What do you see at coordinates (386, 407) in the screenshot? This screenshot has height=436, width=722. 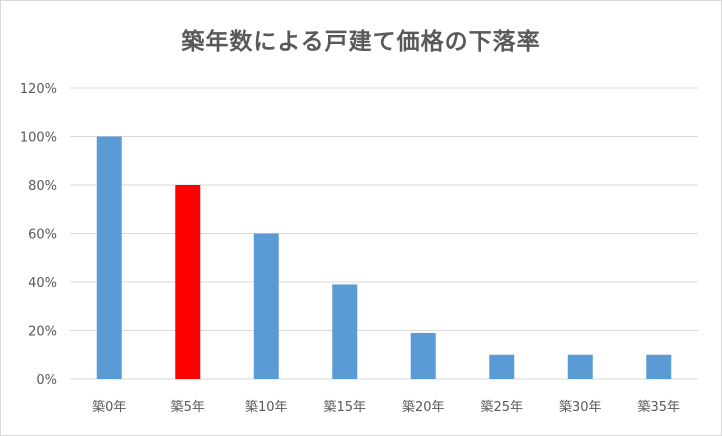 I see `x-axis-tick-labels: 築0年 築5年 築10年 築15年 築20年 築25年 築30年 築35年` at bounding box center [386, 407].